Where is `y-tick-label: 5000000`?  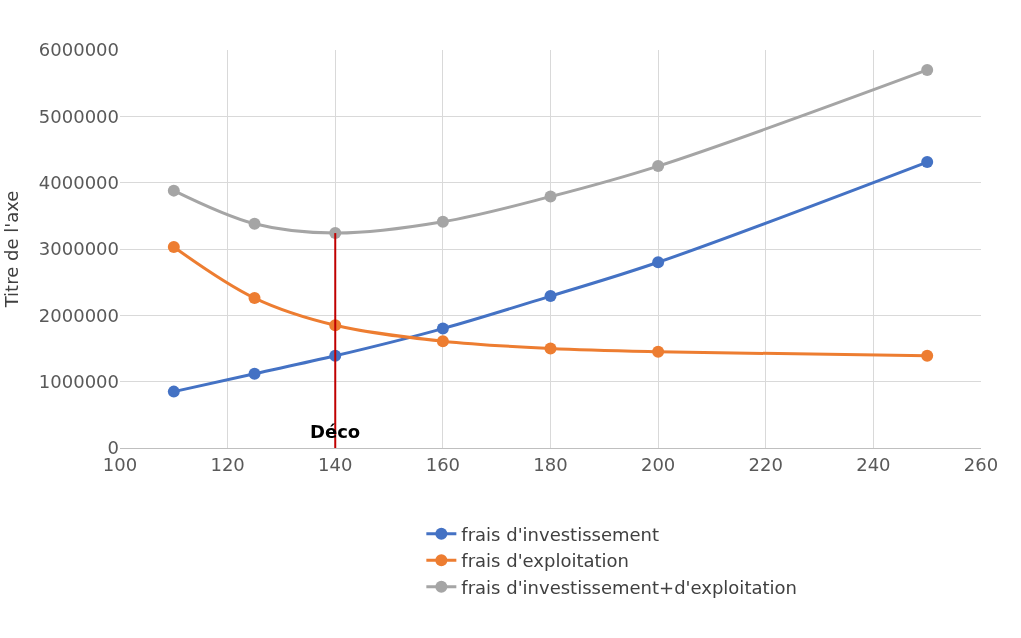
y-tick-label: 5000000 is located at coordinates (78, 116).